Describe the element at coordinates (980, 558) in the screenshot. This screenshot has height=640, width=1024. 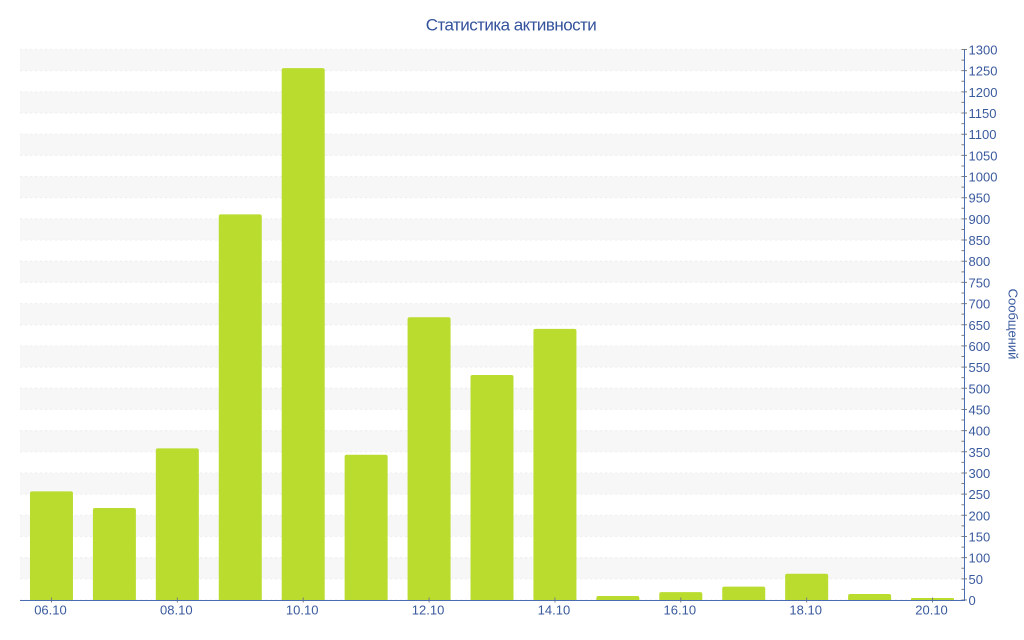
I see `svg-text: 100` at that location.